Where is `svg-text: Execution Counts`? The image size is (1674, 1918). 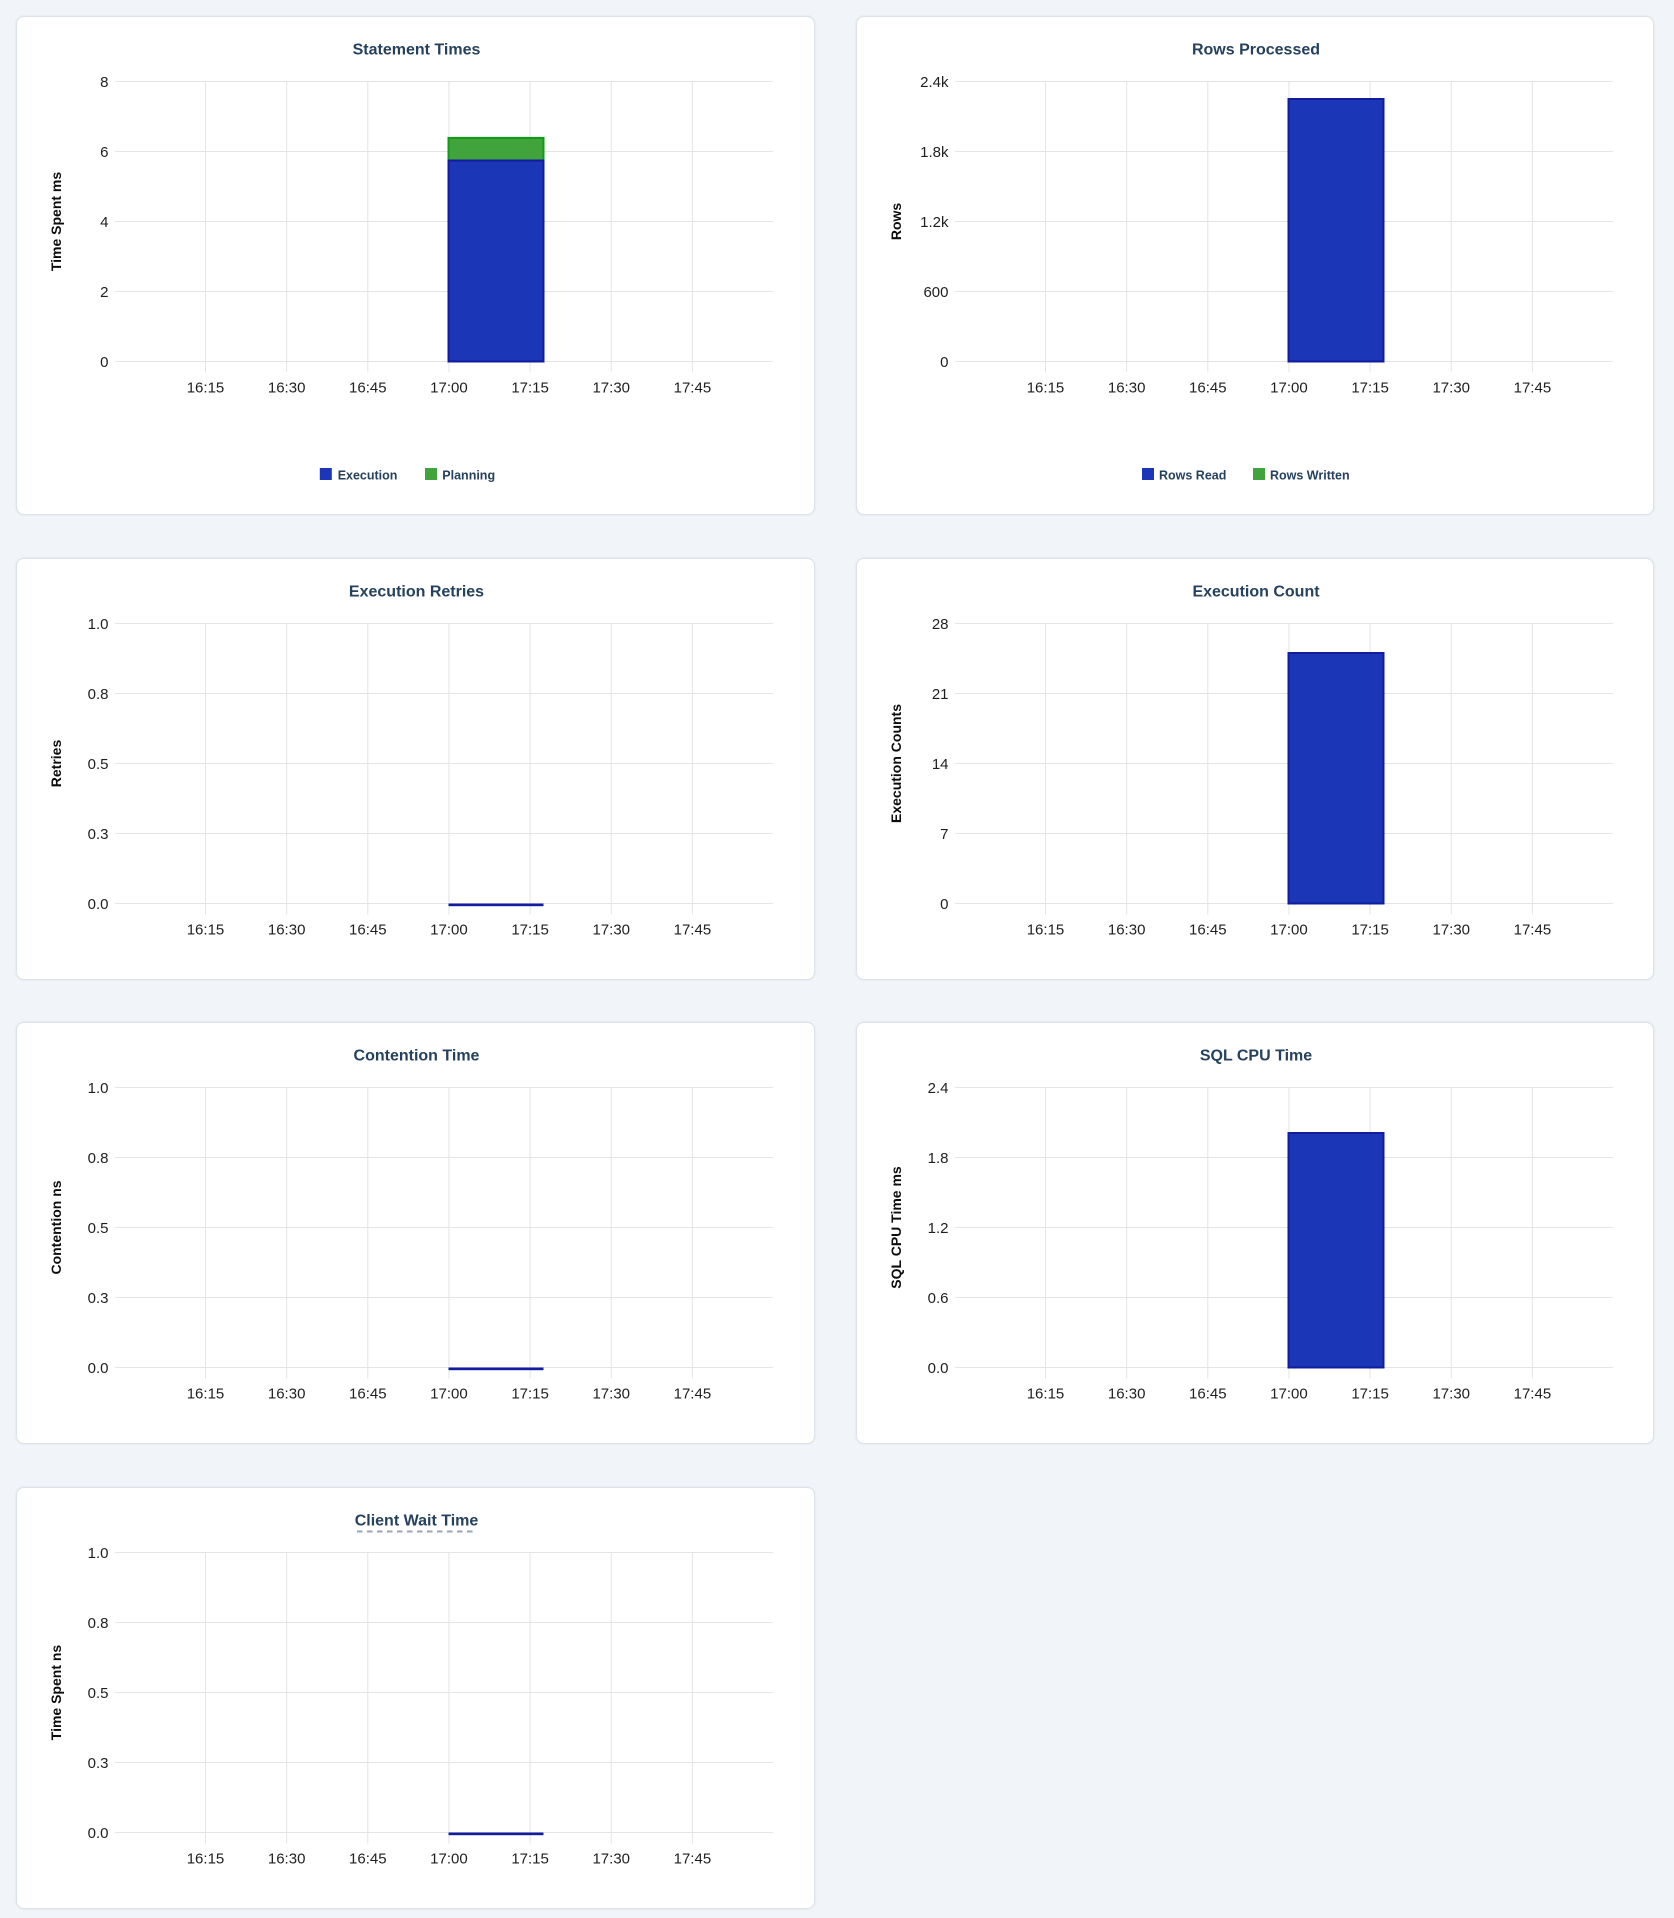
svg-text: Execution Counts is located at coordinates (896, 763).